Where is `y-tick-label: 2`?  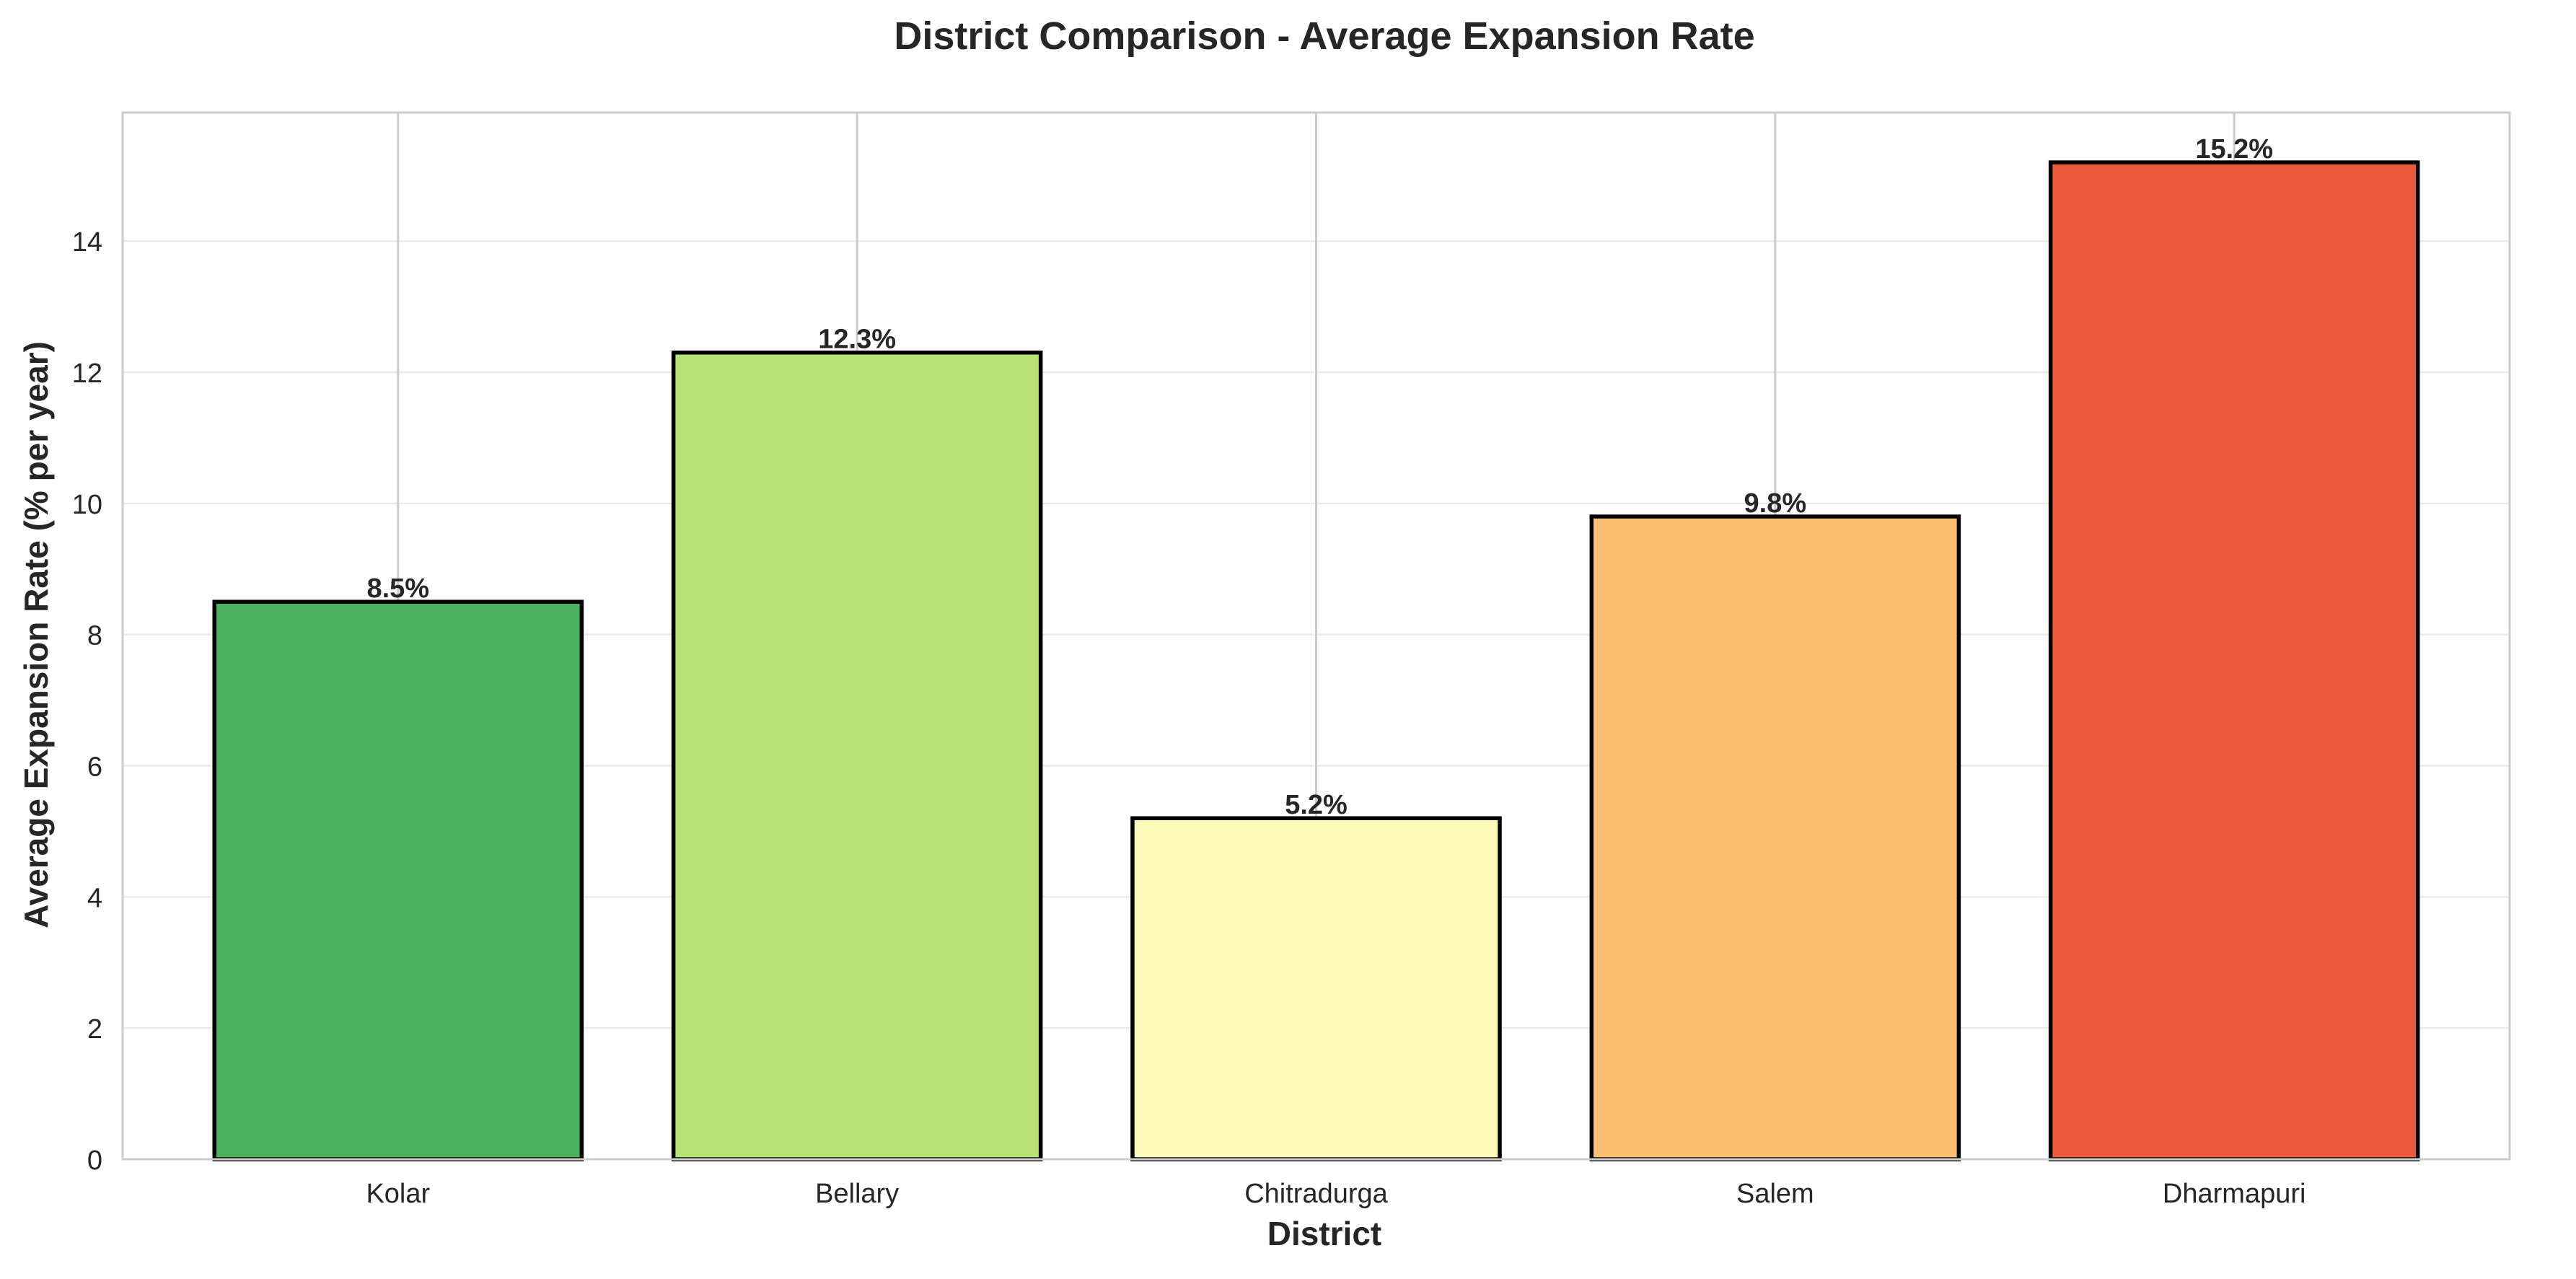
y-tick-label: 2 is located at coordinates (94, 1029).